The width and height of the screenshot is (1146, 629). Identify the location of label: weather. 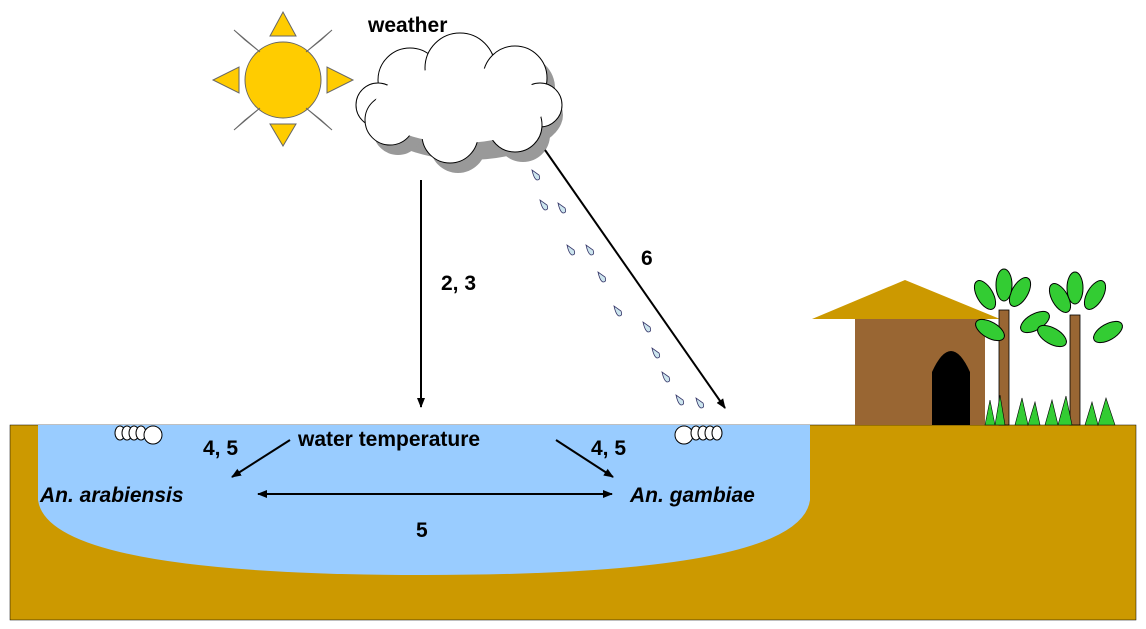
(407, 25).